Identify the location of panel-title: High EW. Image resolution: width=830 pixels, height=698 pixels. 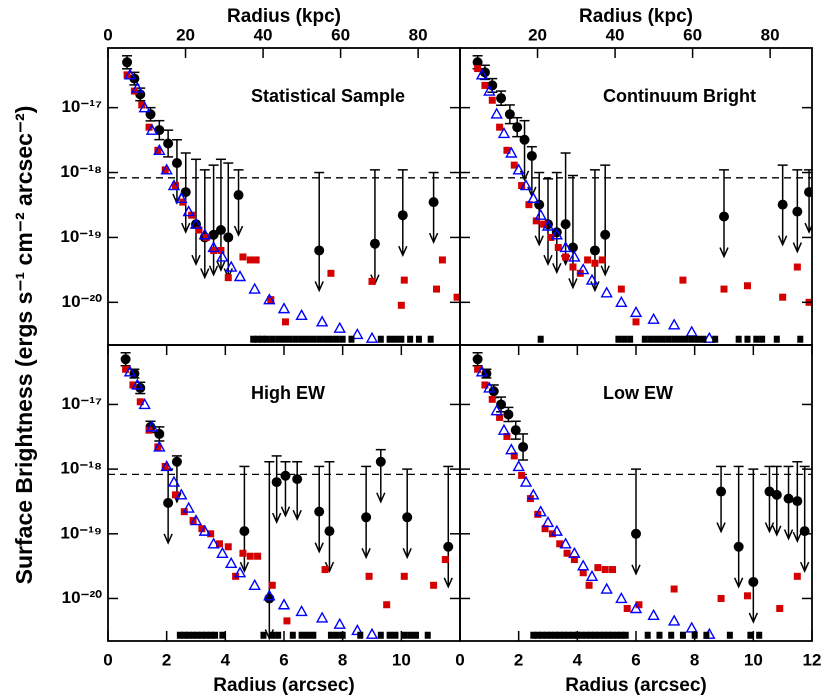
(288, 393).